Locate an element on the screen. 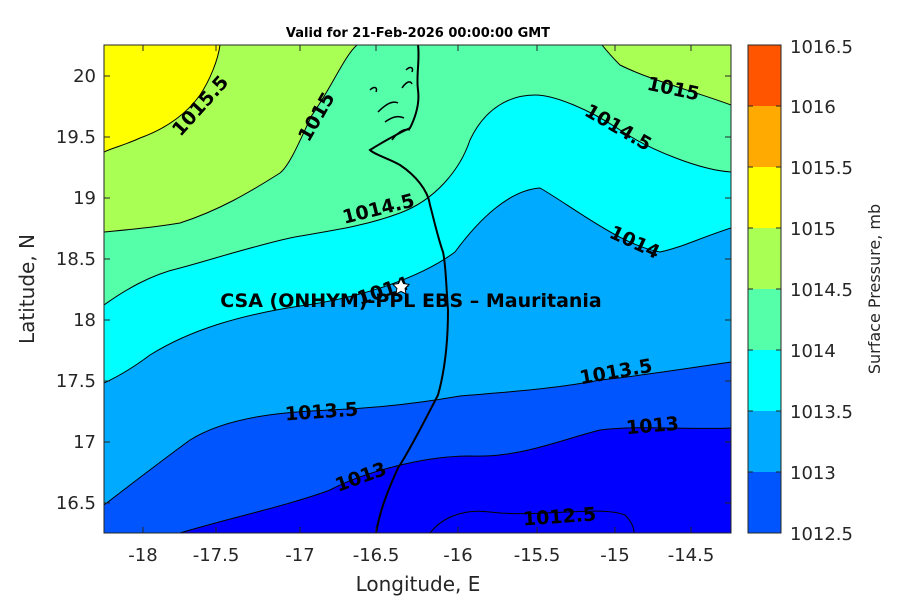 The image size is (900, 600). colorbar-ticks is located at coordinates (764, 289).